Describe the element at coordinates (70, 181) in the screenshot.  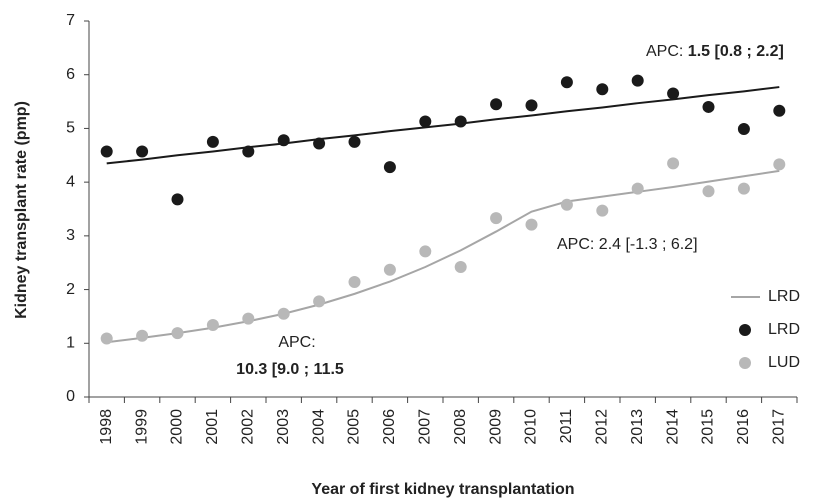
I see `y-tick-label: 4` at that location.